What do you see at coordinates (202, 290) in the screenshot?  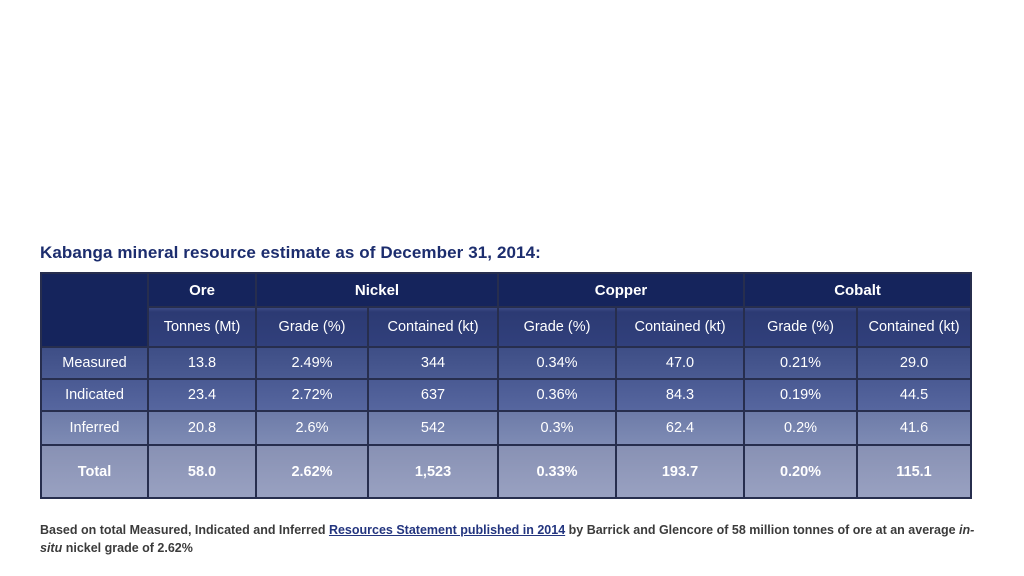 I see `group-header-ore: Ore` at bounding box center [202, 290].